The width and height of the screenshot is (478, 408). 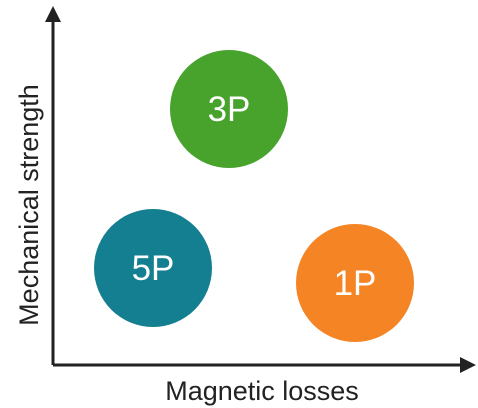 I want to click on bubble-5p-label: 5P, so click(x=153, y=268).